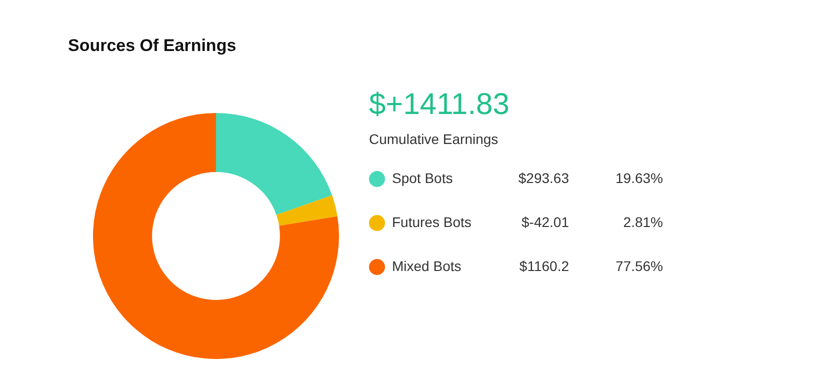 The height and width of the screenshot is (371, 821). Describe the element at coordinates (427, 266) in the screenshot. I see `legend-label: Mixed Bots` at that location.